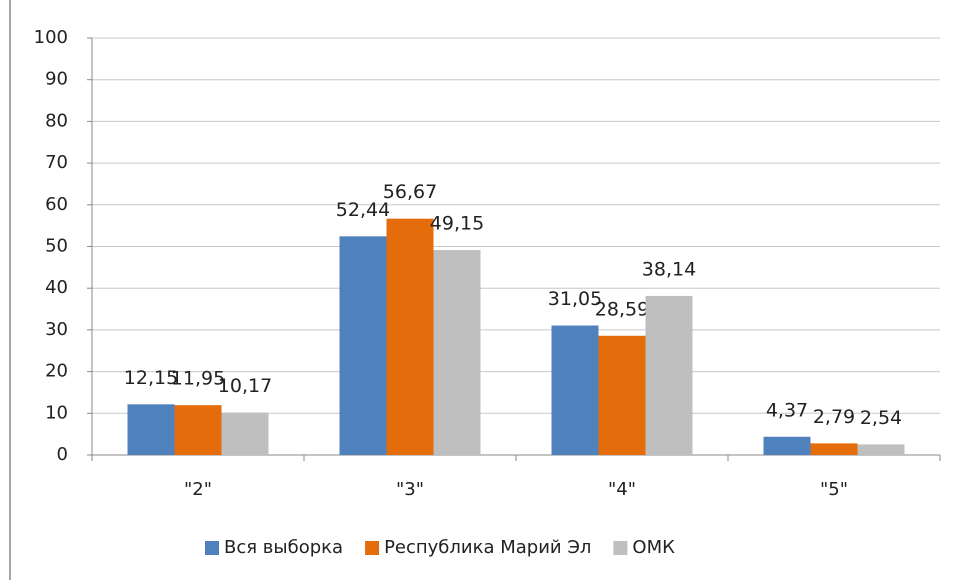 This screenshot has width=956, height=580. What do you see at coordinates (151, 378) in the screenshot?
I see `value-label: 12,15` at bounding box center [151, 378].